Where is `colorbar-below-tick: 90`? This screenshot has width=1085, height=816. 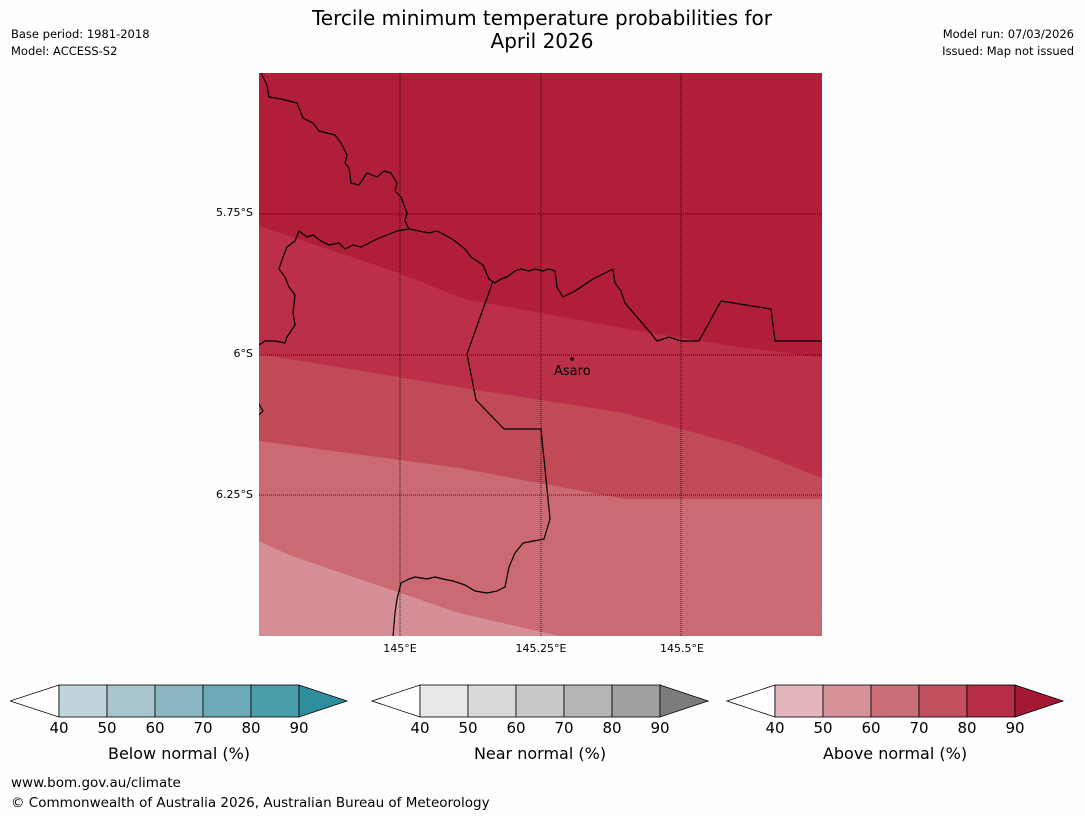 colorbar-below-tick: 90 is located at coordinates (299, 728).